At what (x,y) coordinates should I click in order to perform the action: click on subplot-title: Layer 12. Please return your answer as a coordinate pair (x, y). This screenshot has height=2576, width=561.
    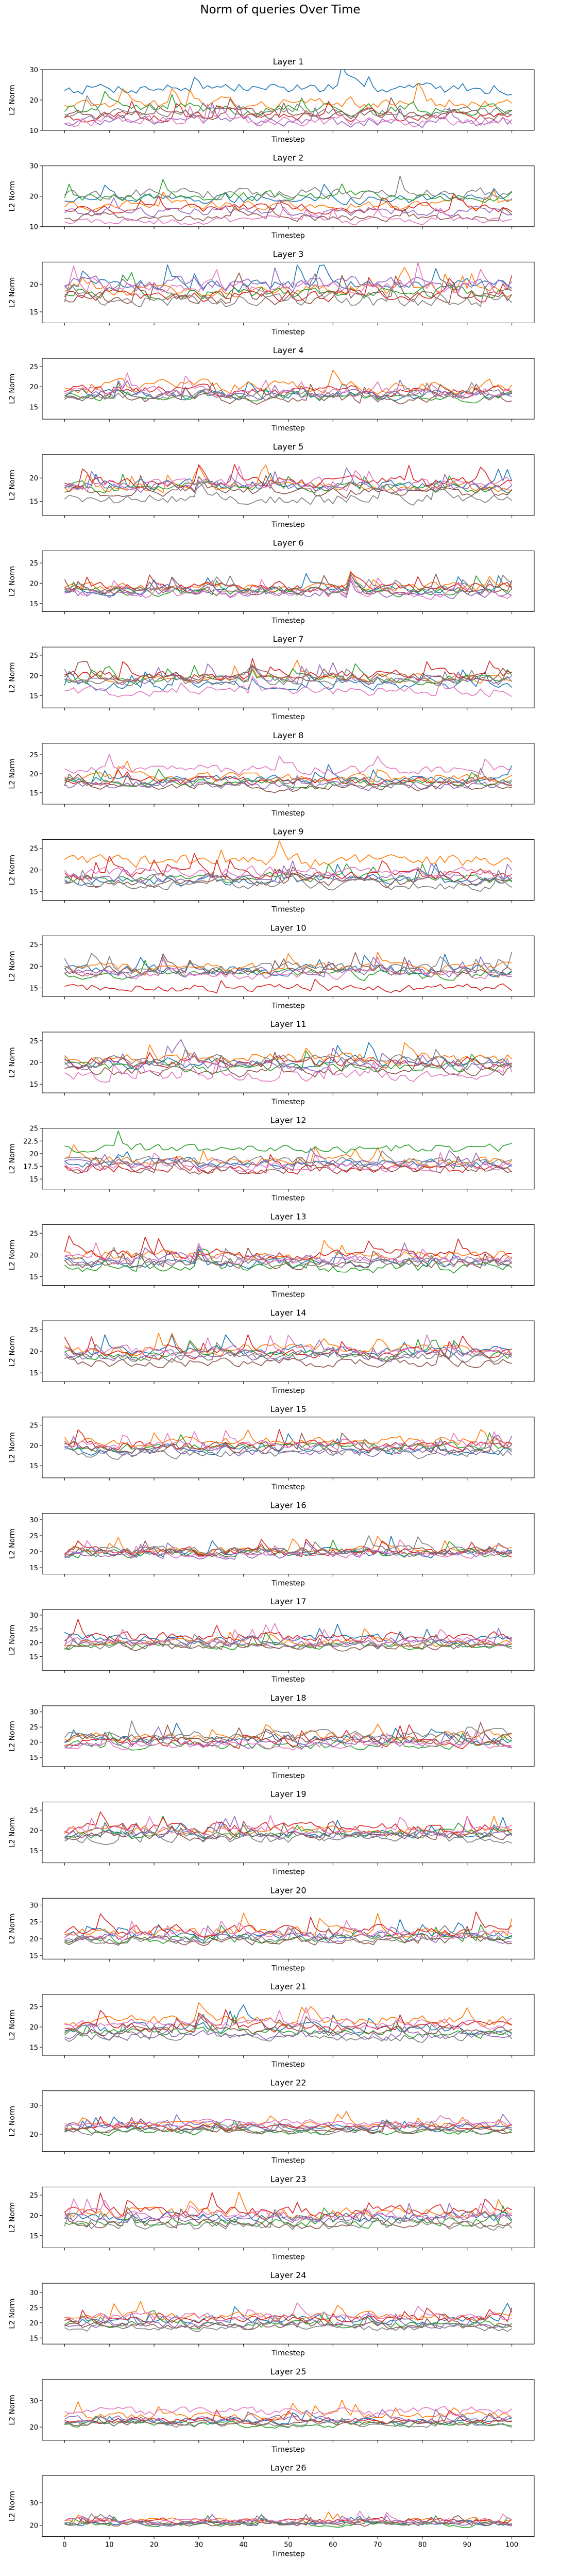
    Looking at the image, I should click on (288, 1120).